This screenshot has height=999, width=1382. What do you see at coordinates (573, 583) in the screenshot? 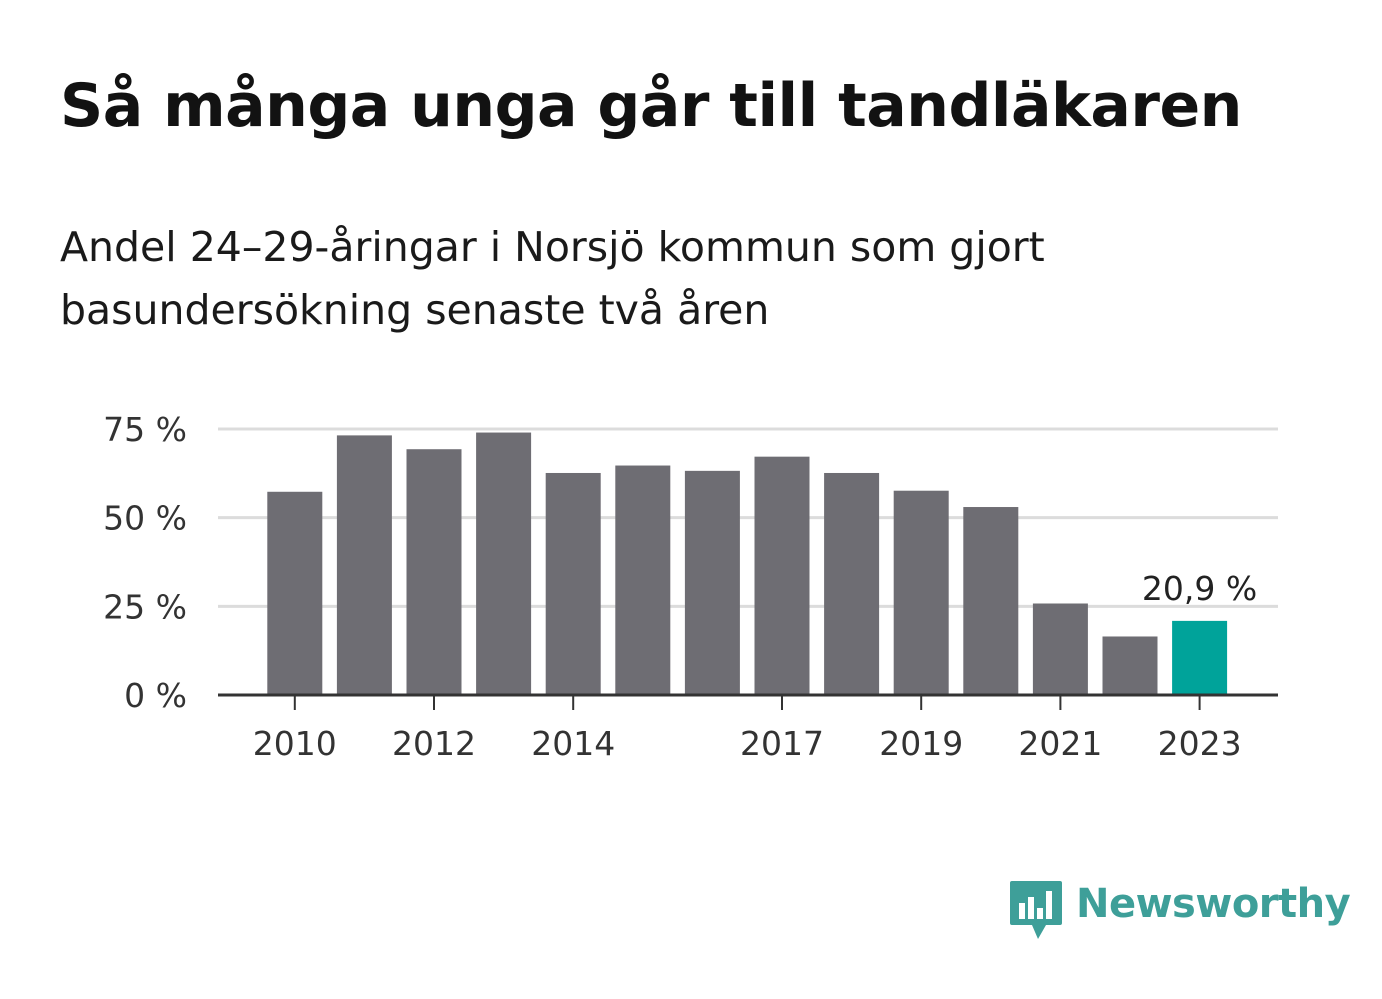
I see `bar-2014` at bounding box center [573, 583].